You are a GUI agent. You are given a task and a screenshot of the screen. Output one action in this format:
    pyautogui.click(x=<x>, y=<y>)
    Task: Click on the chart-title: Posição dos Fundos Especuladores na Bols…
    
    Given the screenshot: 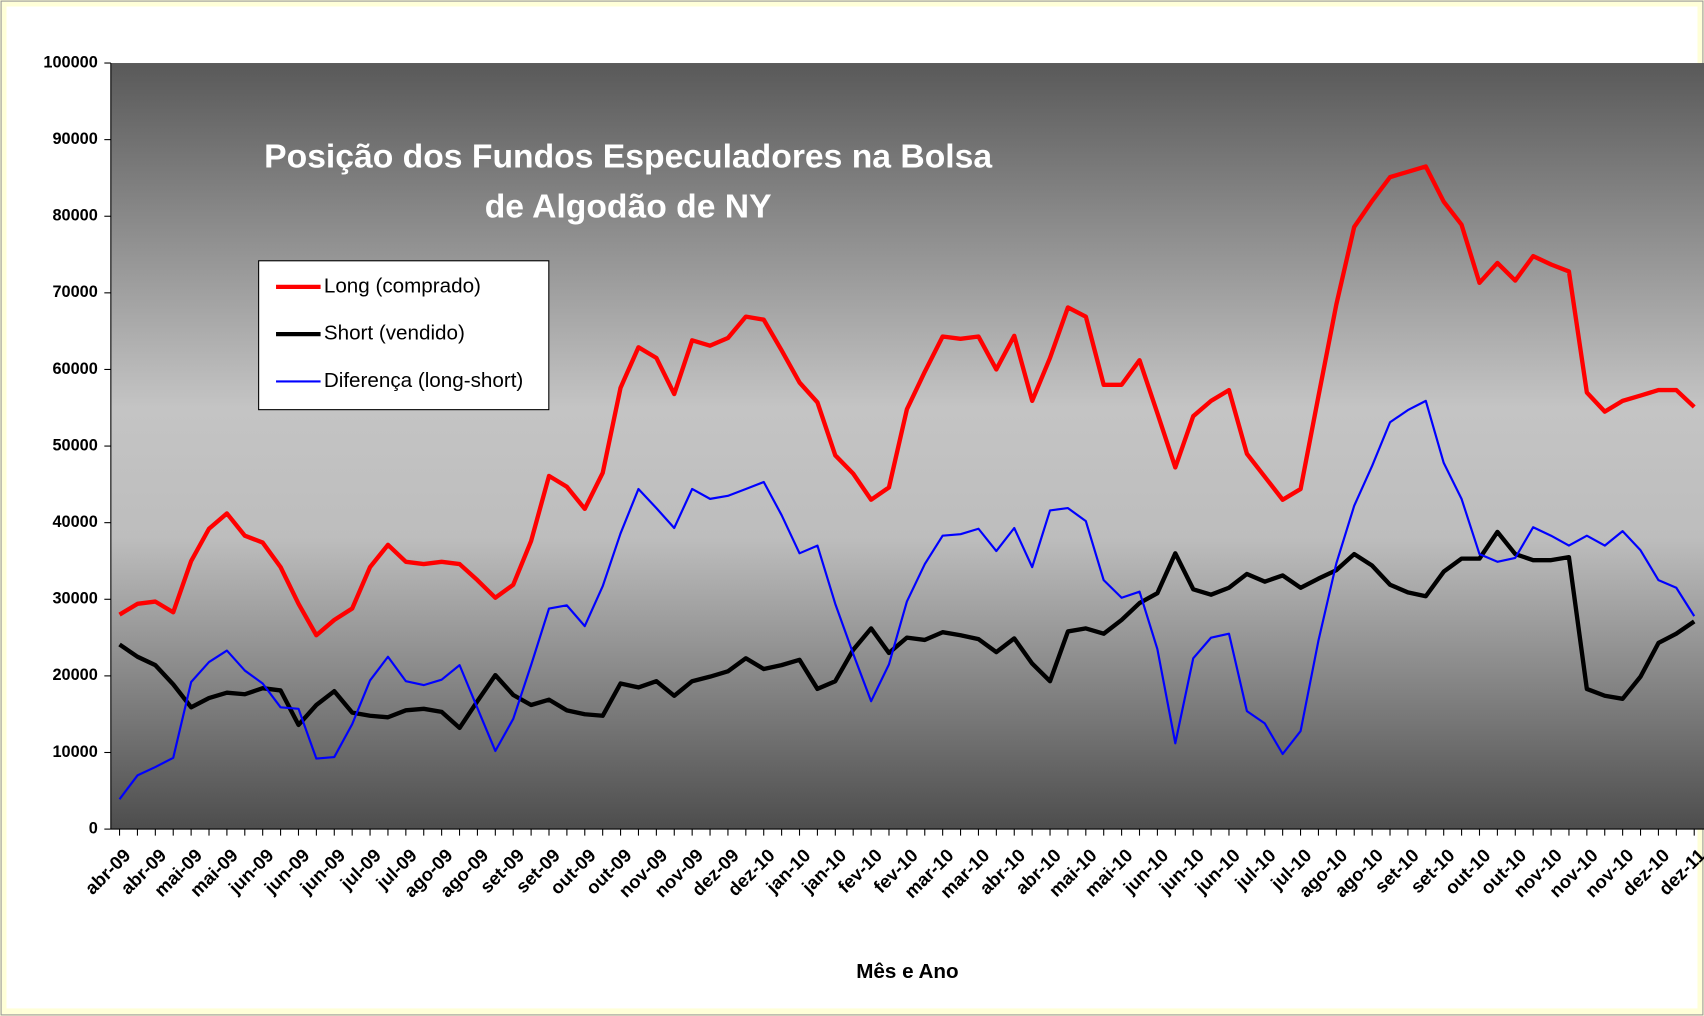 What is the action you would take?
    pyautogui.click(x=628, y=157)
    